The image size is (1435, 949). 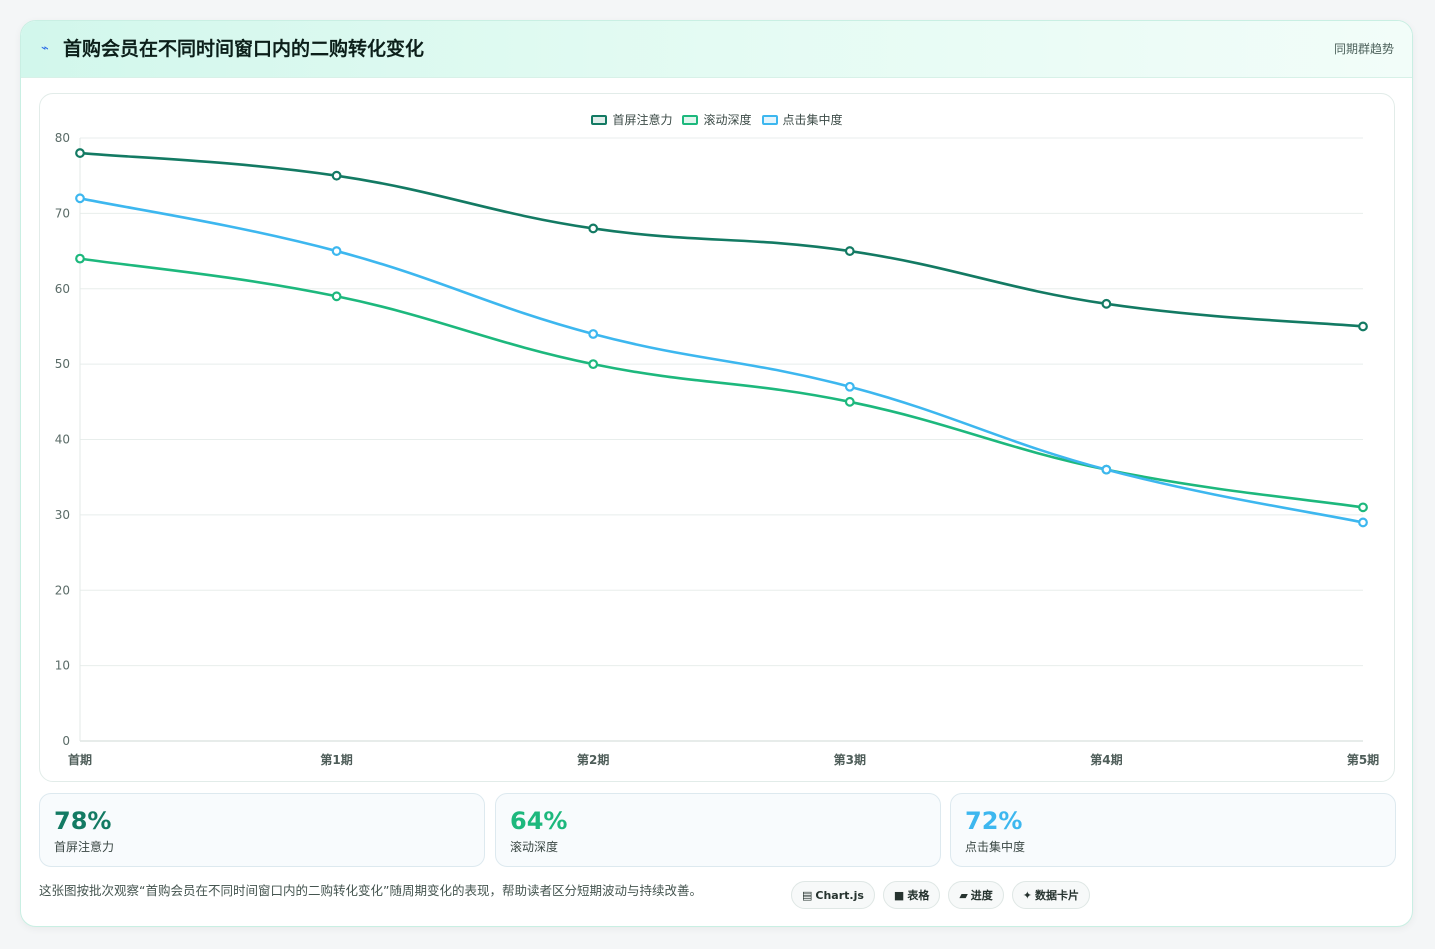 What do you see at coordinates (995, 847) in the screenshot?
I see `stat-label-click-concentration: 点击集中度` at bounding box center [995, 847].